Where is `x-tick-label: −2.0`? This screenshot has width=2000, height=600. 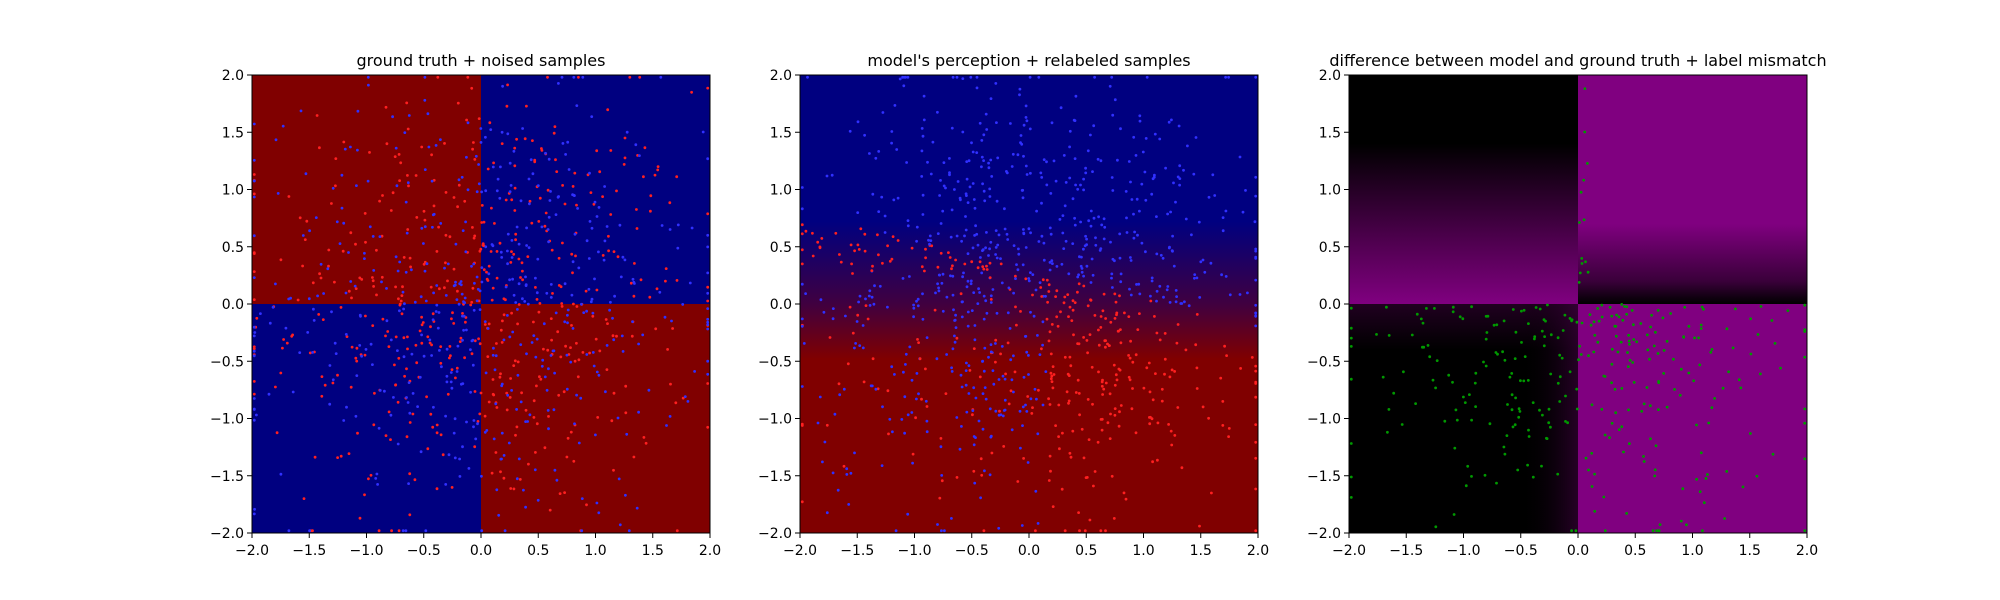 x-tick-label: −2.0 is located at coordinates (1349, 551).